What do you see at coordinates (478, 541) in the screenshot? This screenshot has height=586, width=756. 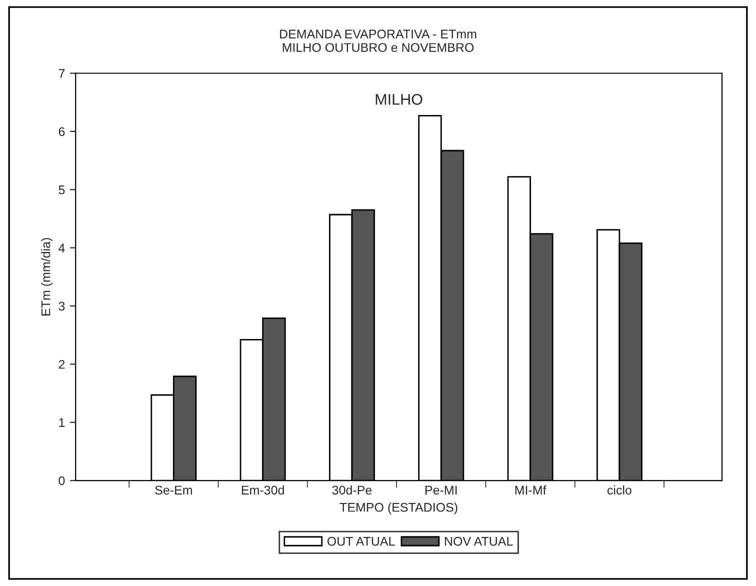 I see `legend-label: NOV ATUAL` at bounding box center [478, 541].